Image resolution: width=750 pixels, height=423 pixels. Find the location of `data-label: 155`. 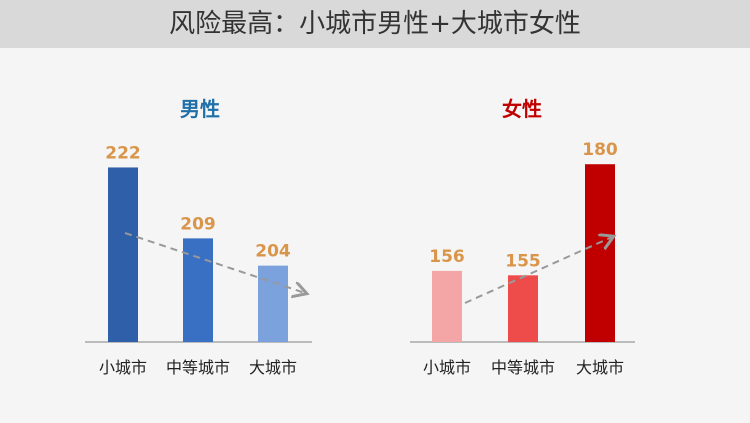

data-label: 155 is located at coordinates (523, 261).